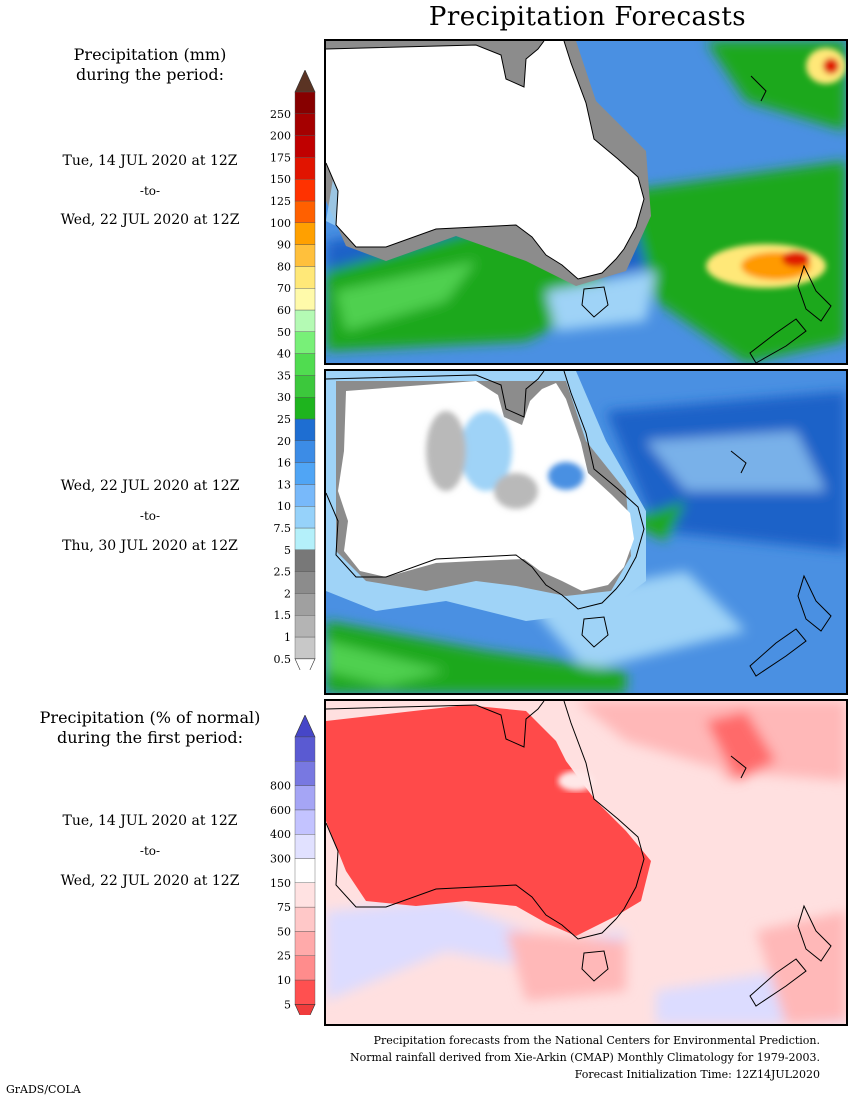  I want to click on mm-colorbar-bottom-arrow, so click(305, 664).